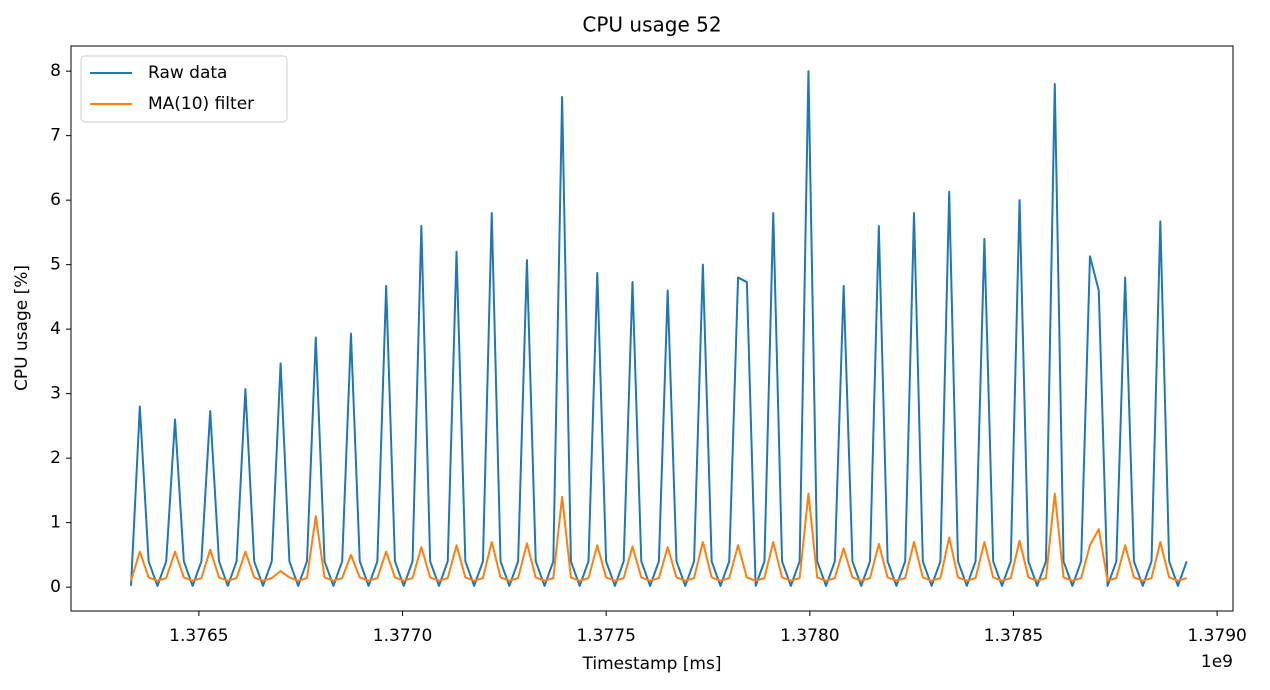 The image size is (1270, 690). I want to click on y-axis-label: CPU usage [%], so click(22, 328).